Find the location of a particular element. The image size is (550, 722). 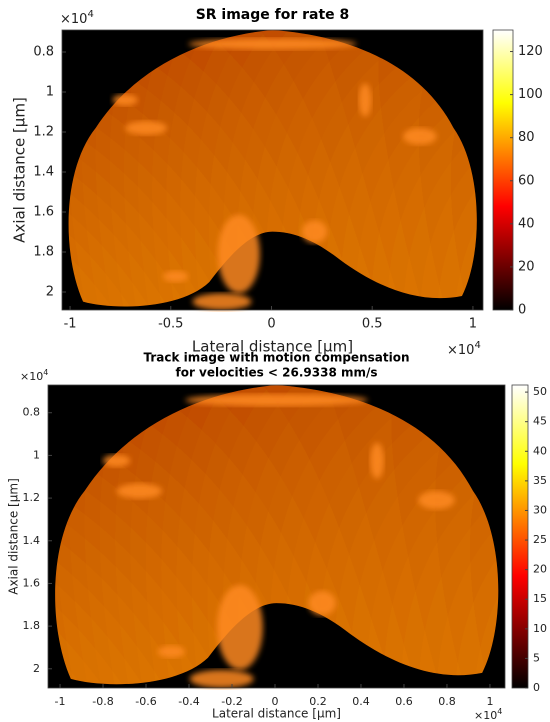

colorbar-tick-label: 10 is located at coordinates (540, 628).